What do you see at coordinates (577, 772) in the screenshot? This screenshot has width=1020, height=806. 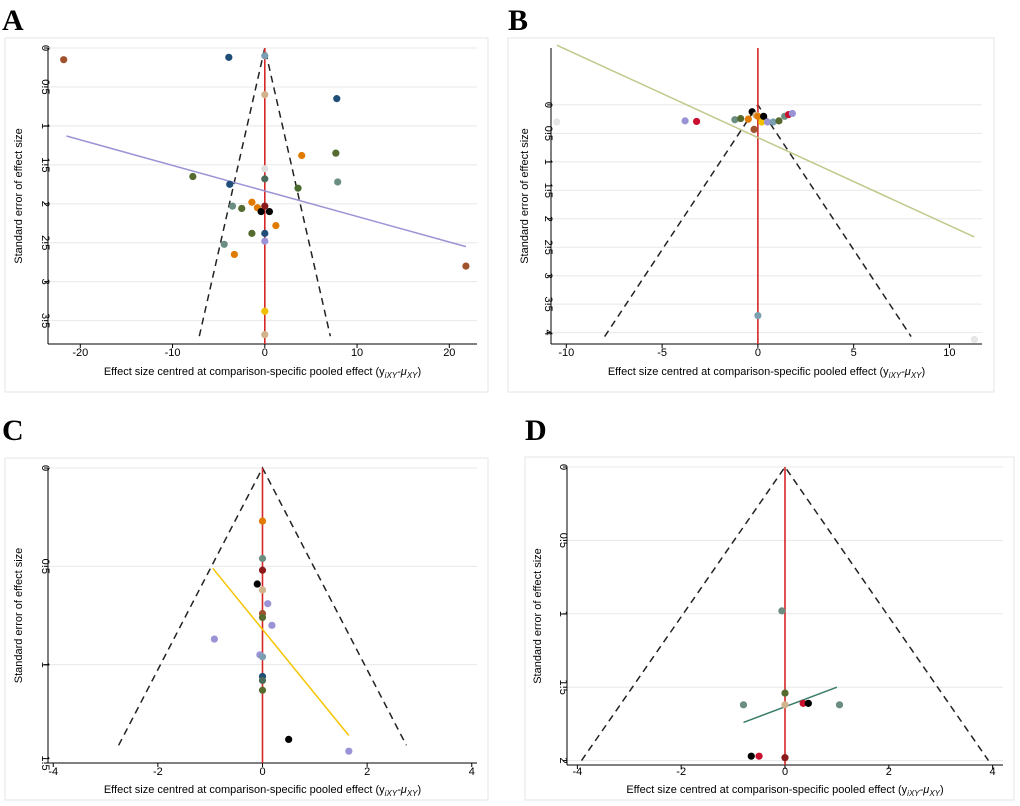 I see `x-tick-label: -4` at bounding box center [577, 772].